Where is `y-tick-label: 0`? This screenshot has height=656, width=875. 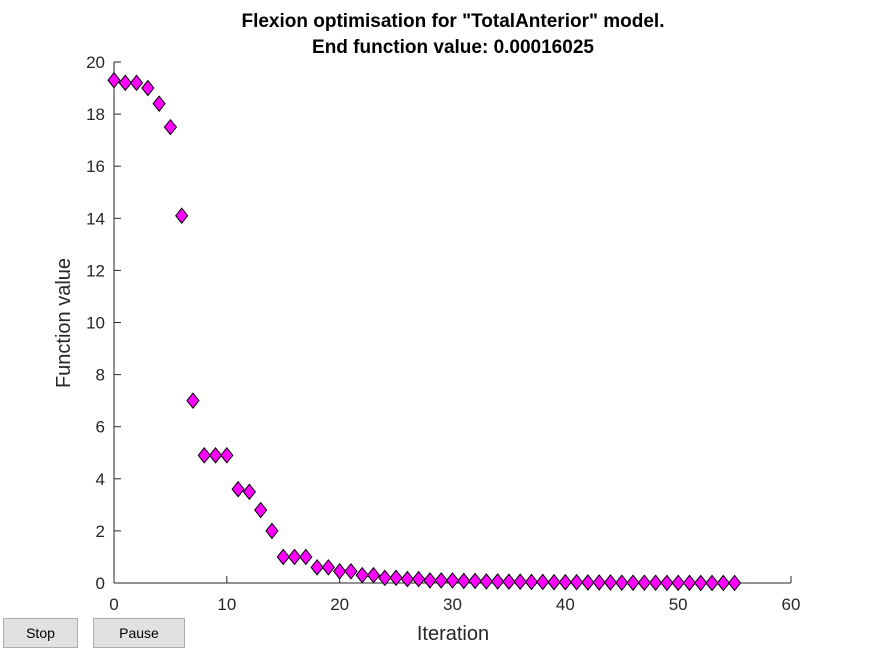
y-tick-label: 0 is located at coordinates (100, 583).